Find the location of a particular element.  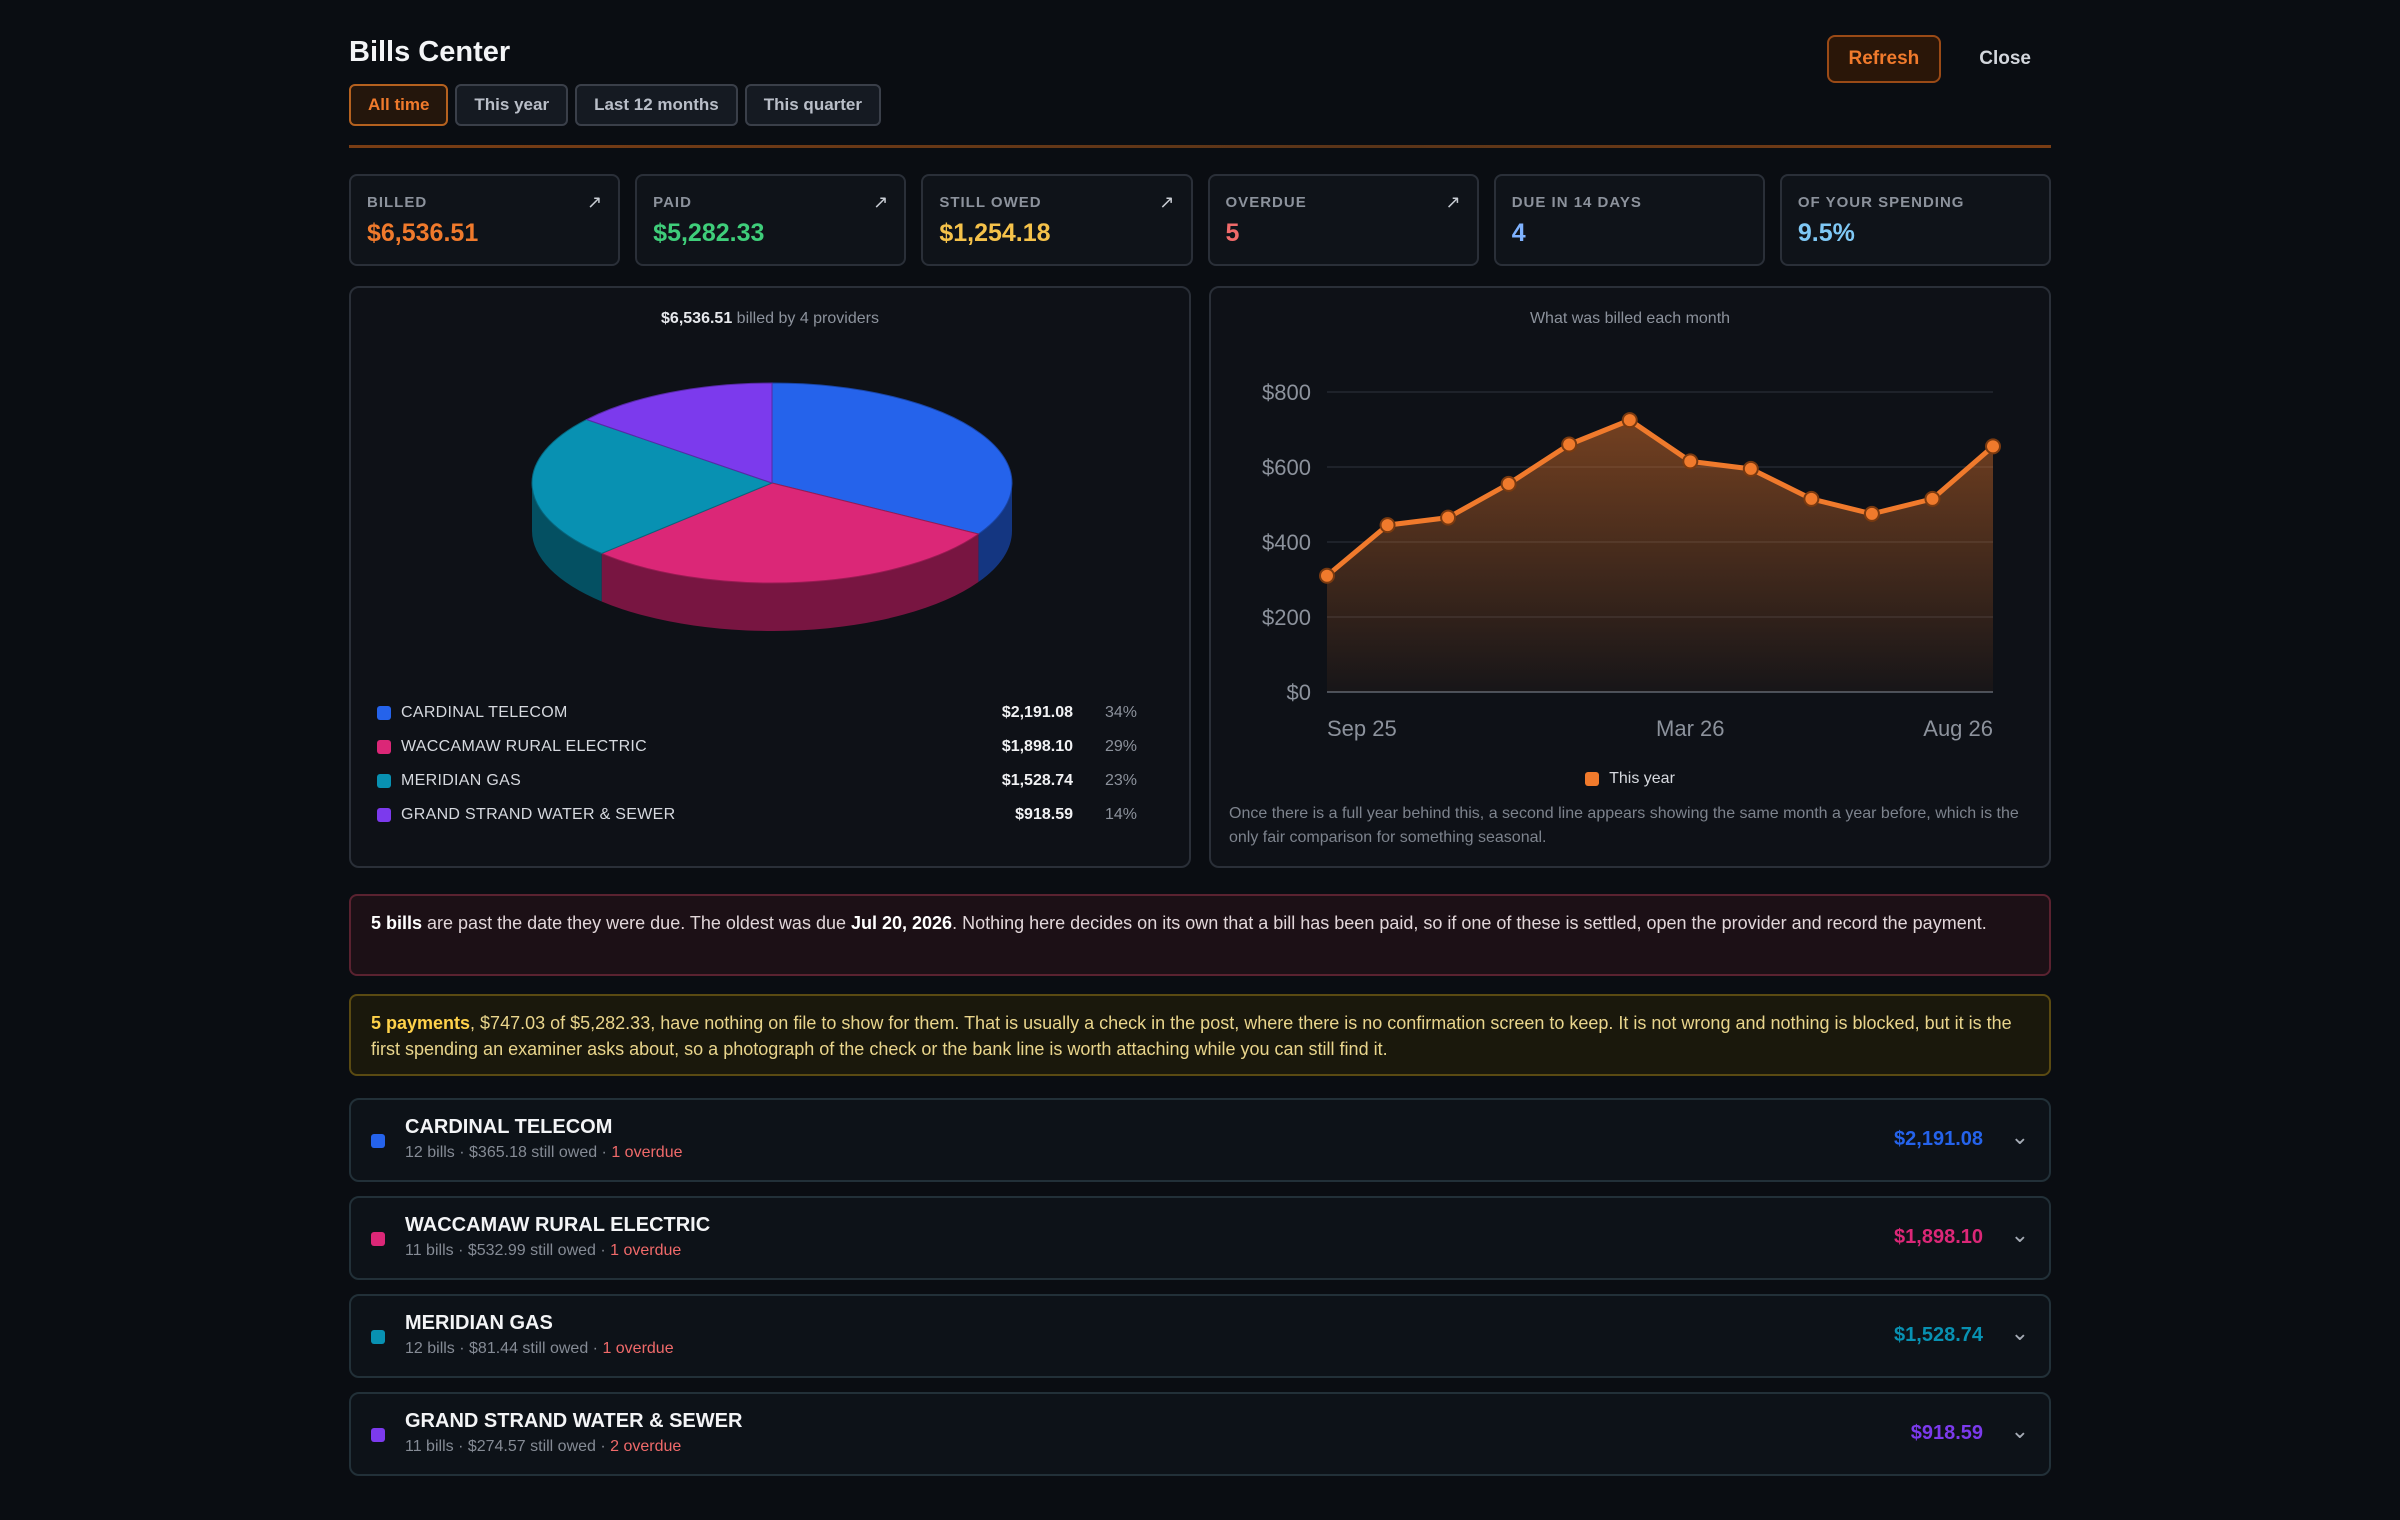

header-actions: Refresh Close is located at coordinates (1939, 59).